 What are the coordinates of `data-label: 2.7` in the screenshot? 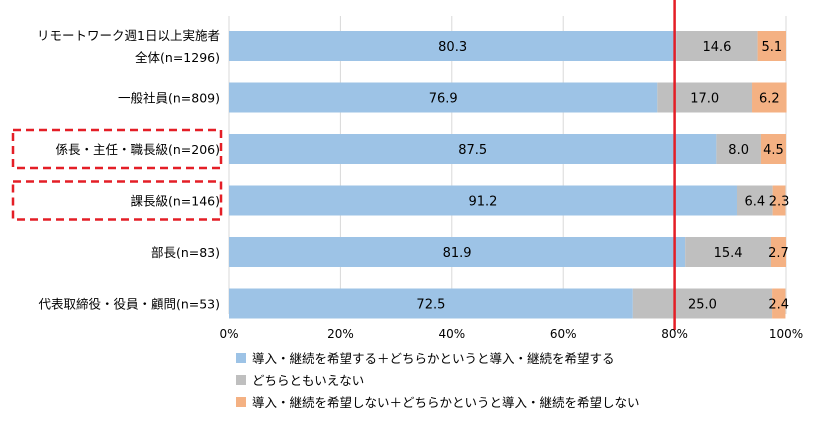 It's located at (778, 253).